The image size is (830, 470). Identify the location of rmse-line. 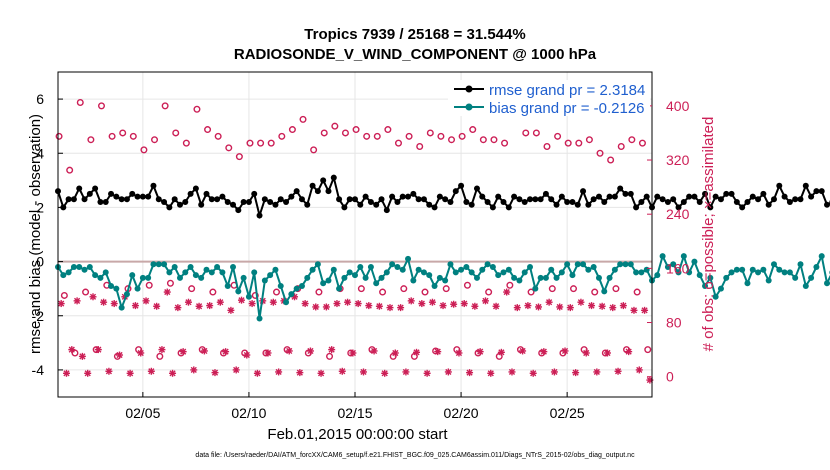
(443, 197).